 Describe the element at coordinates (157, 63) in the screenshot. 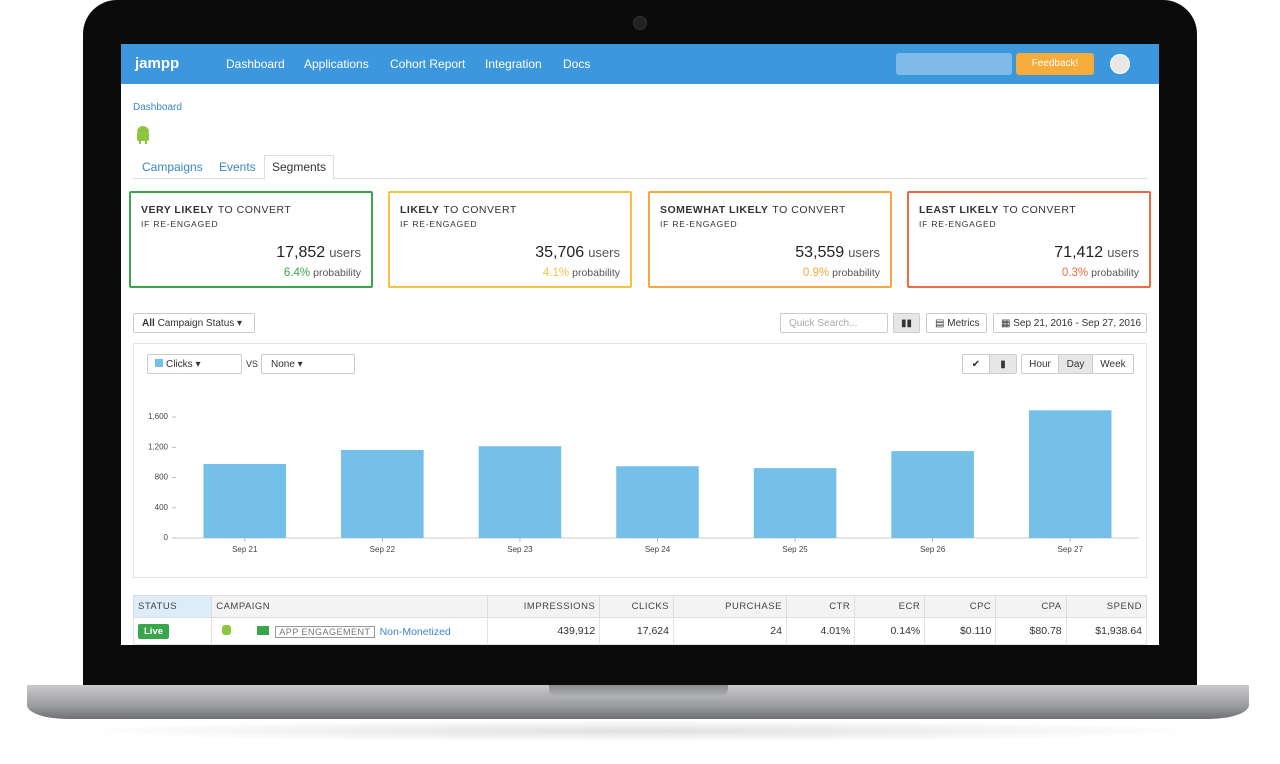

I see `logo: jampp` at that location.